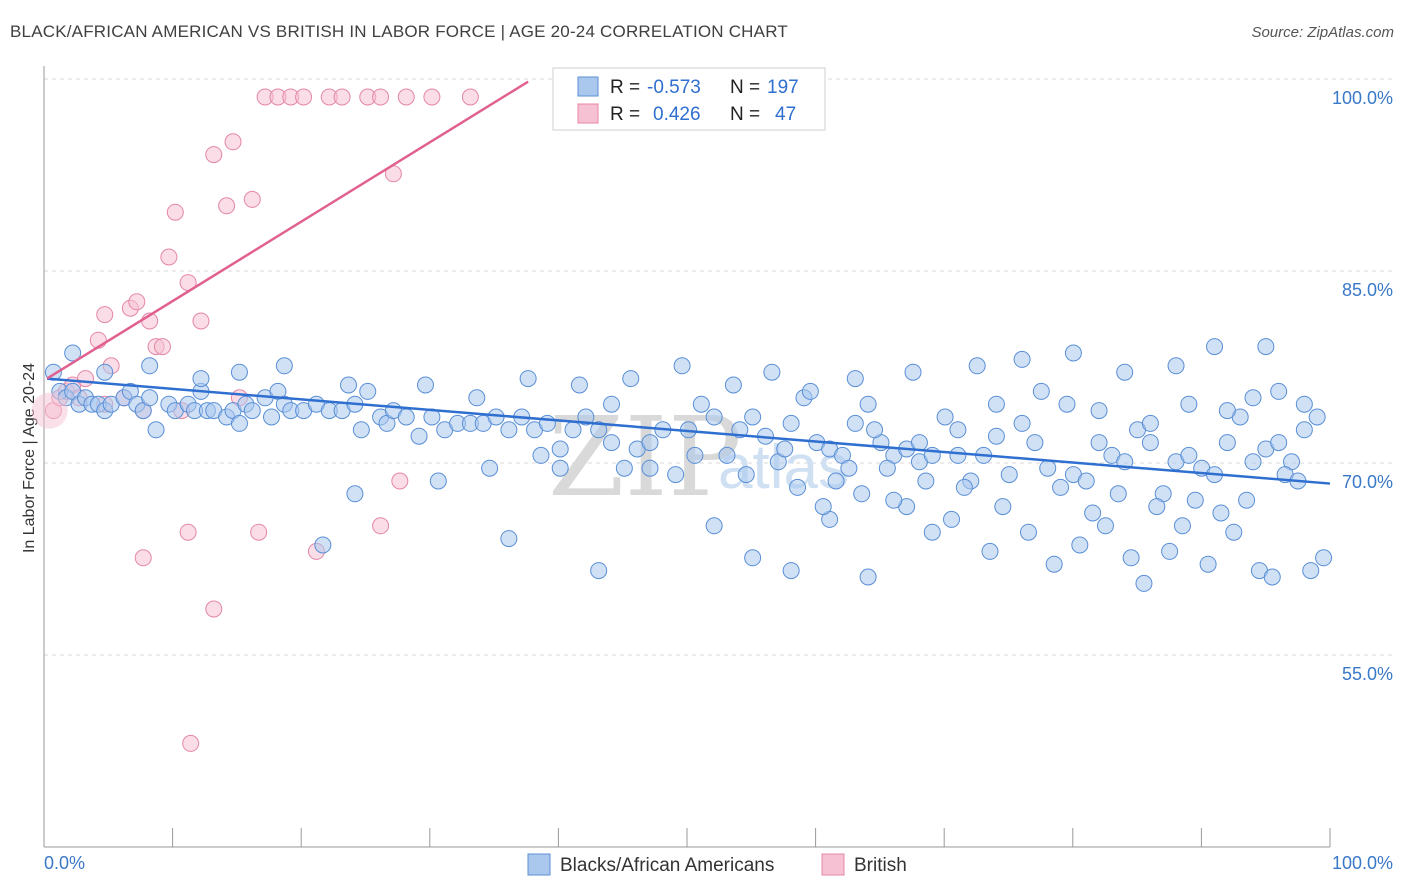  What do you see at coordinates (539, 864) in the screenshot?
I see `bottom-legend-swatch-blue` at bounding box center [539, 864].